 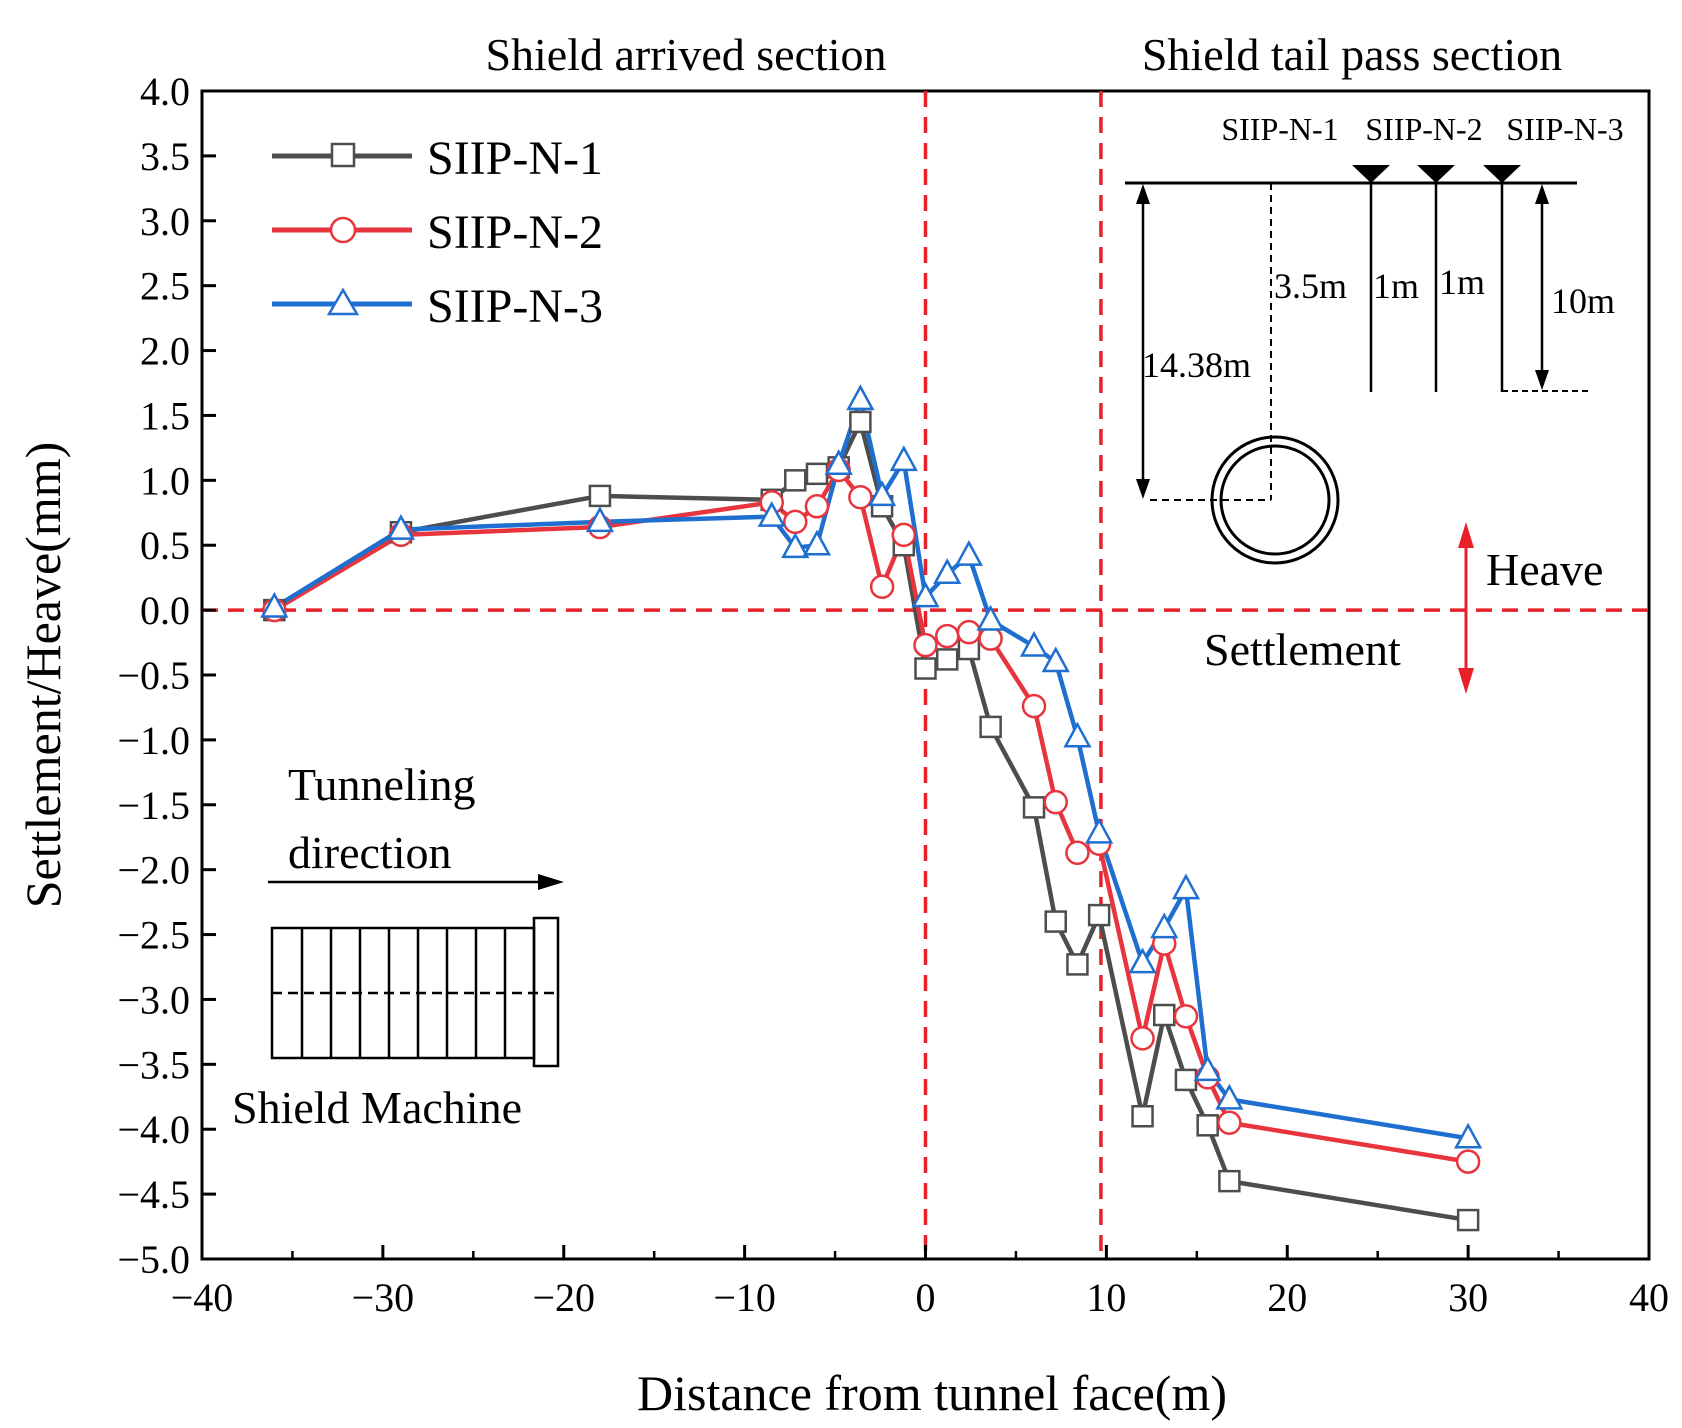 I want to click on y-tick-label: −2.0, so click(x=153, y=870).